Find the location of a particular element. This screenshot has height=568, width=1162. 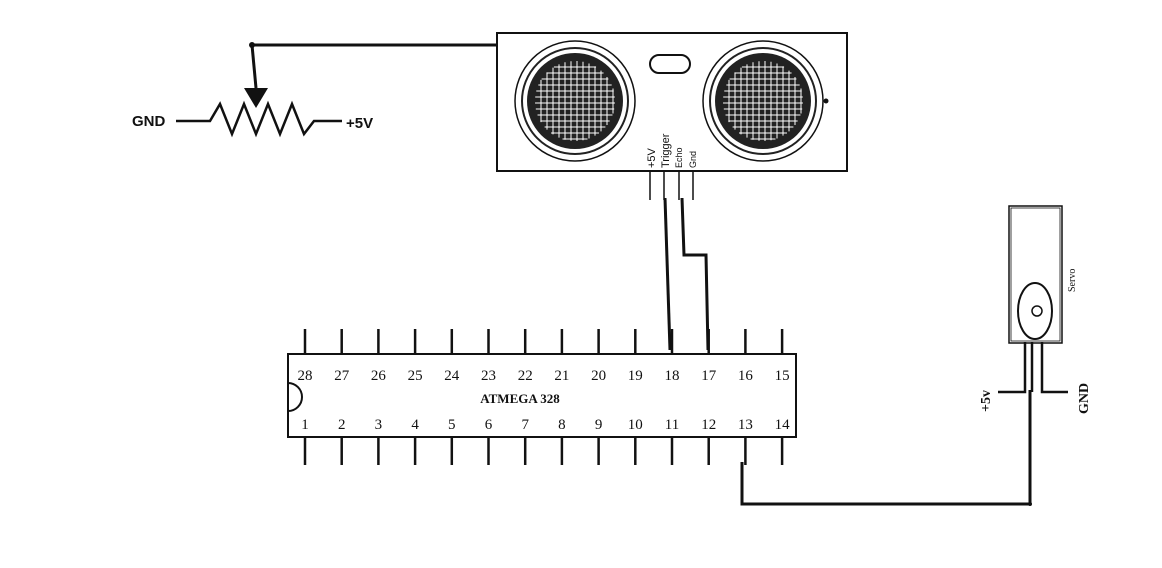

pot-gnd-label: GND is located at coordinates (149, 121).